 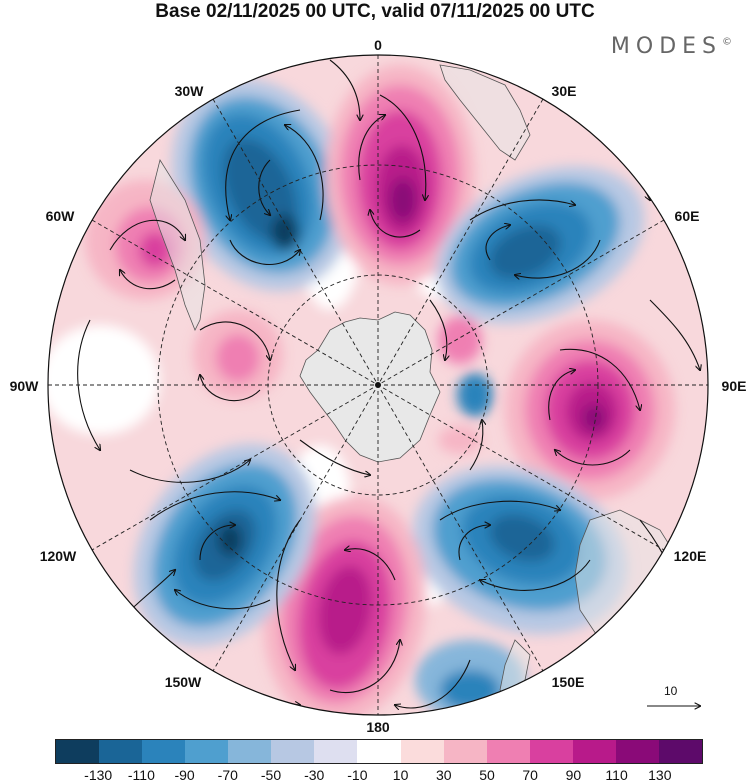 I want to click on lon-label-30e: 30E, so click(x=564, y=91).